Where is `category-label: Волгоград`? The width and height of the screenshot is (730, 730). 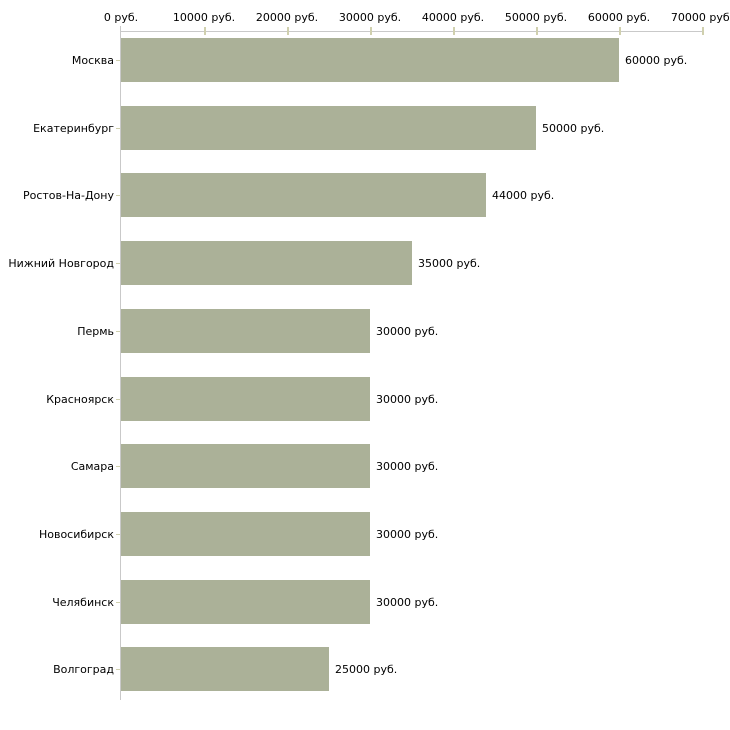
category-label: Волгоград is located at coordinates (83, 669).